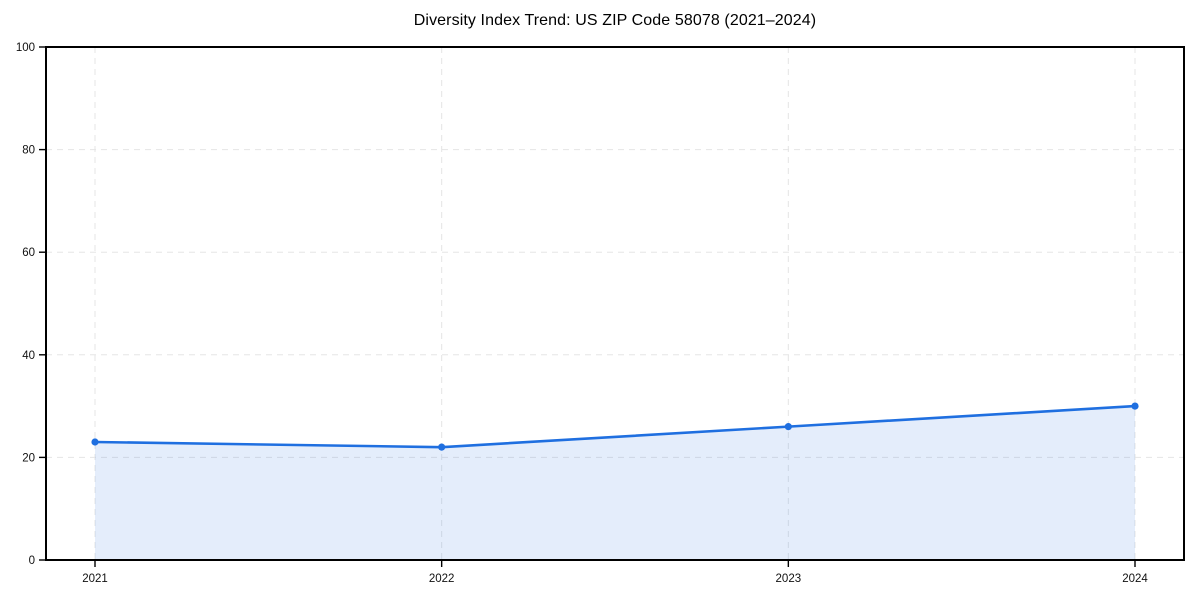 This screenshot has height=600, width=1200. Describe the element at coordinates (25, 48) in the screenshot. I see `y-tick-label: 100` at that location.